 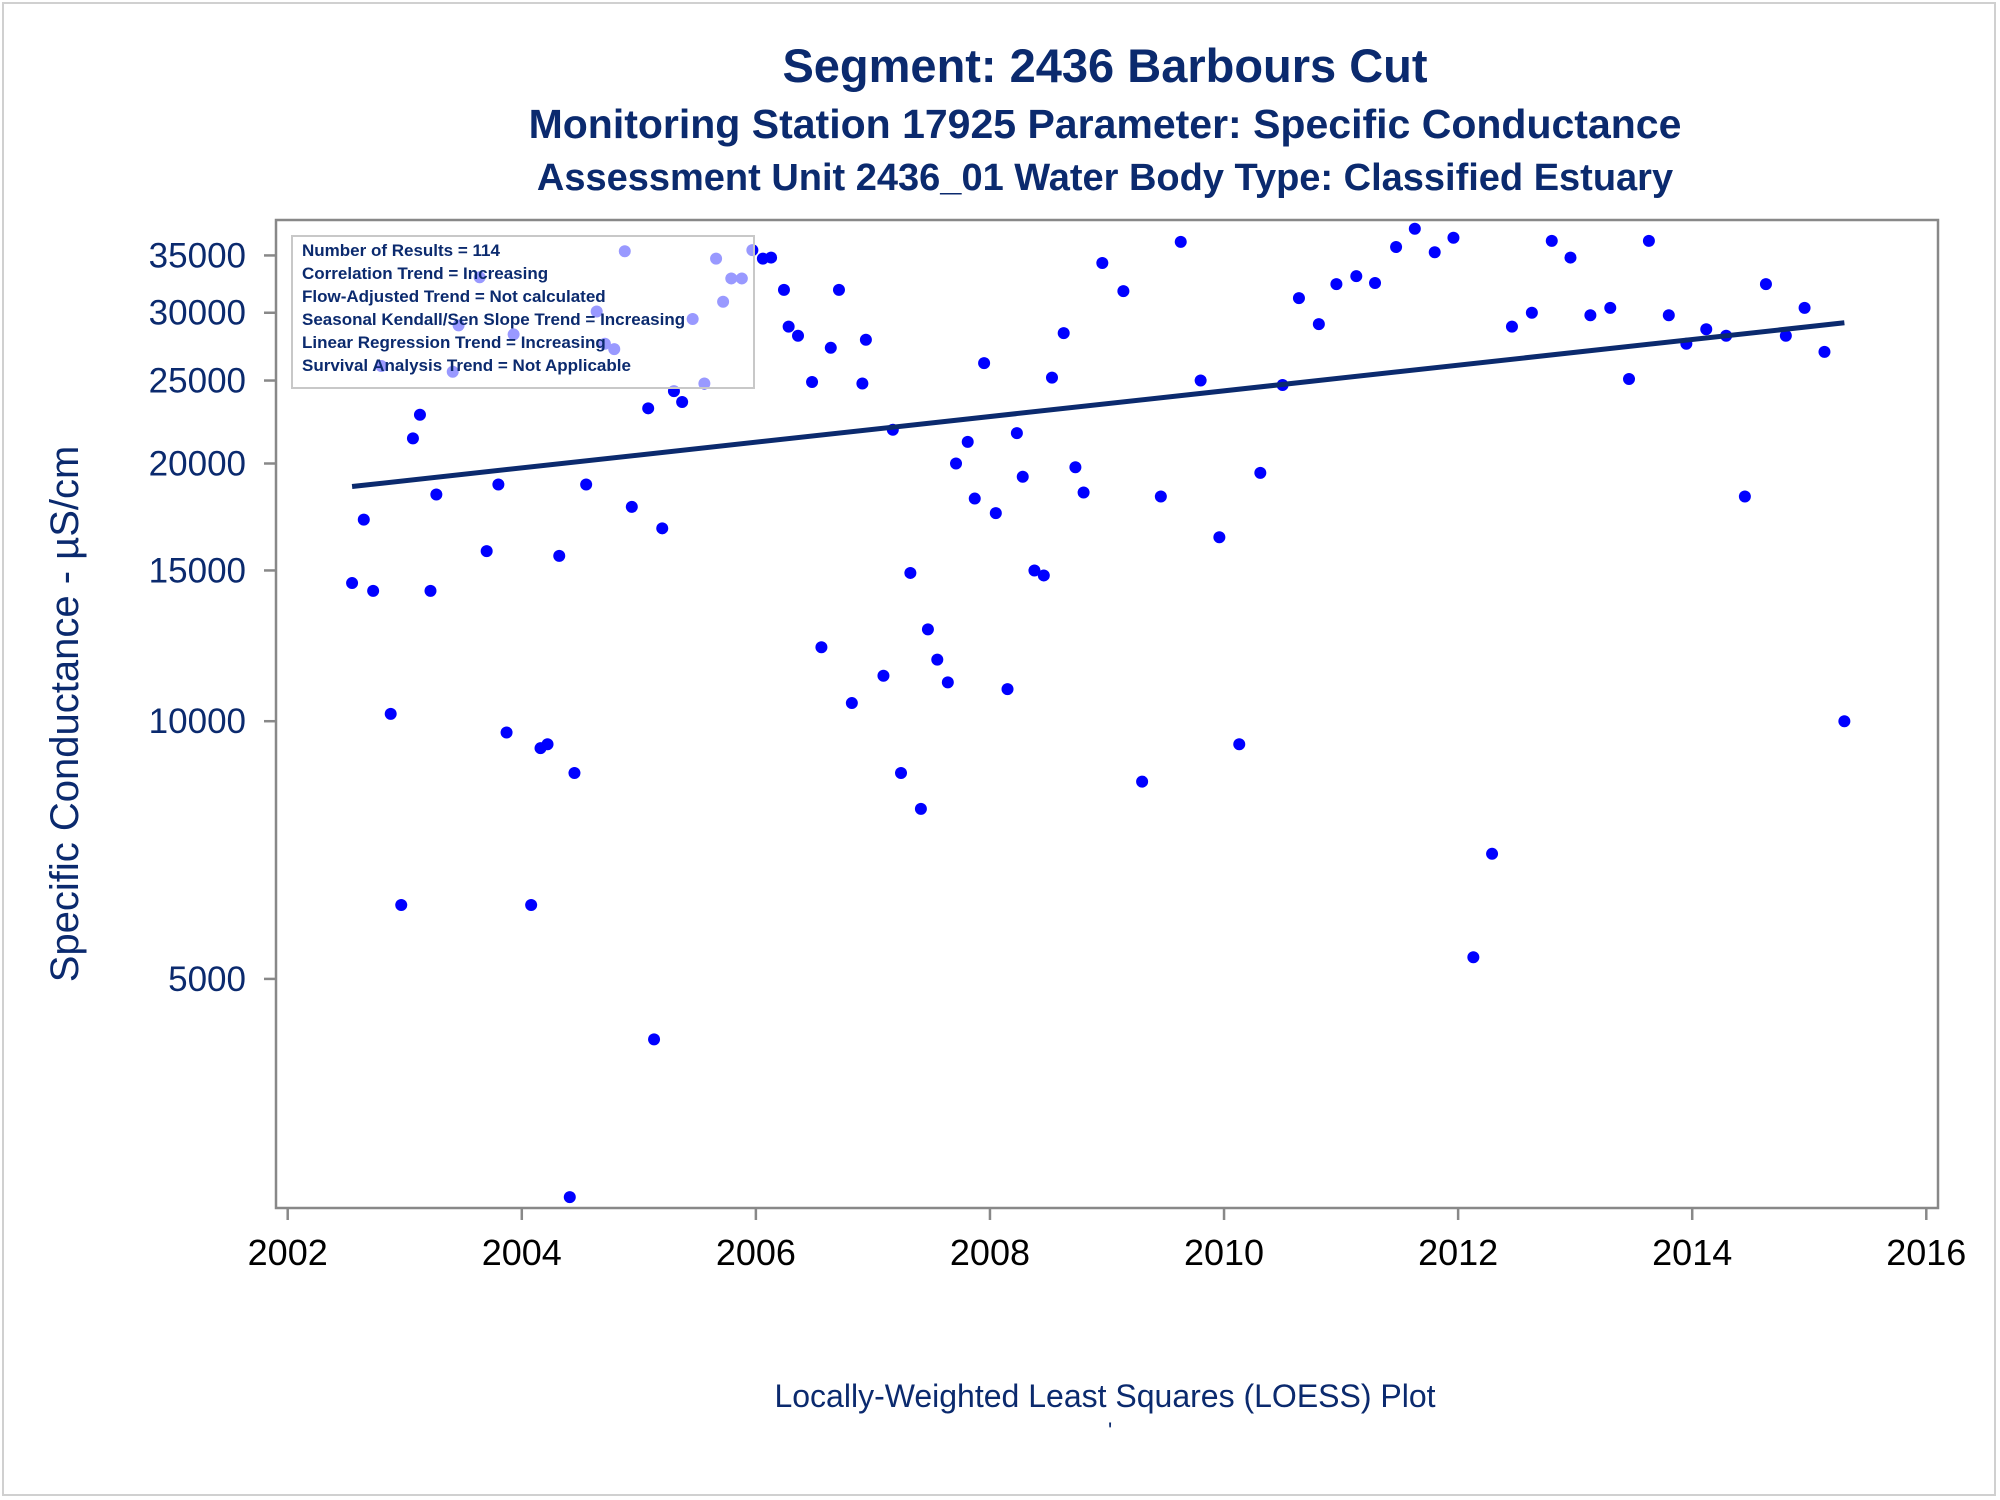 I want to click on x-tick-label: 2012, so click(x=1458, y=1252).